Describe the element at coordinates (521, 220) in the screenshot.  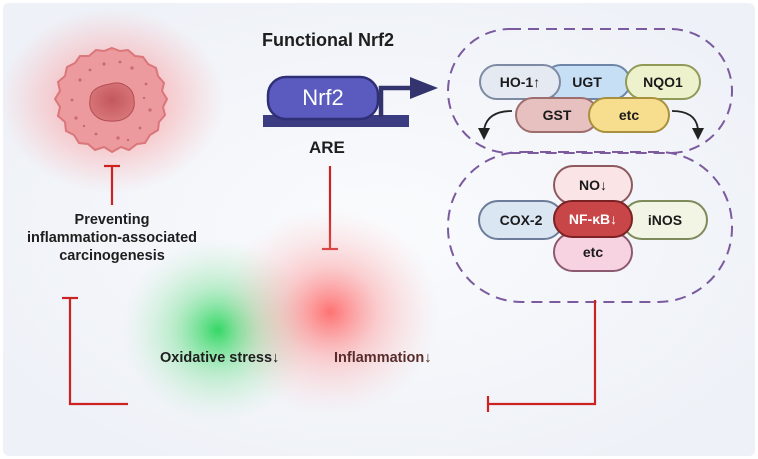
I see `cox2-pill: COX-2` at that location.